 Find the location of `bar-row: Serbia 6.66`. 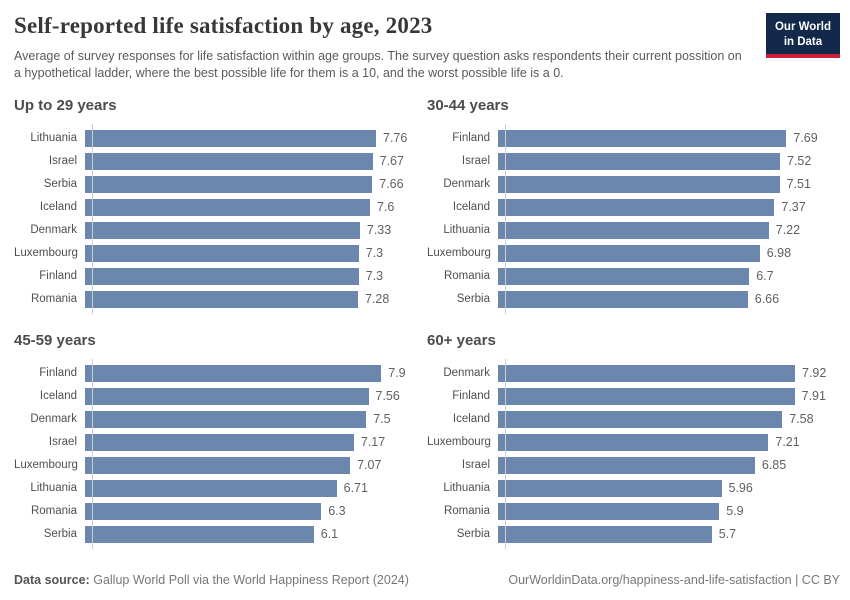

bar-row: Serbia 6.66 is located at coordinates (633, 299).